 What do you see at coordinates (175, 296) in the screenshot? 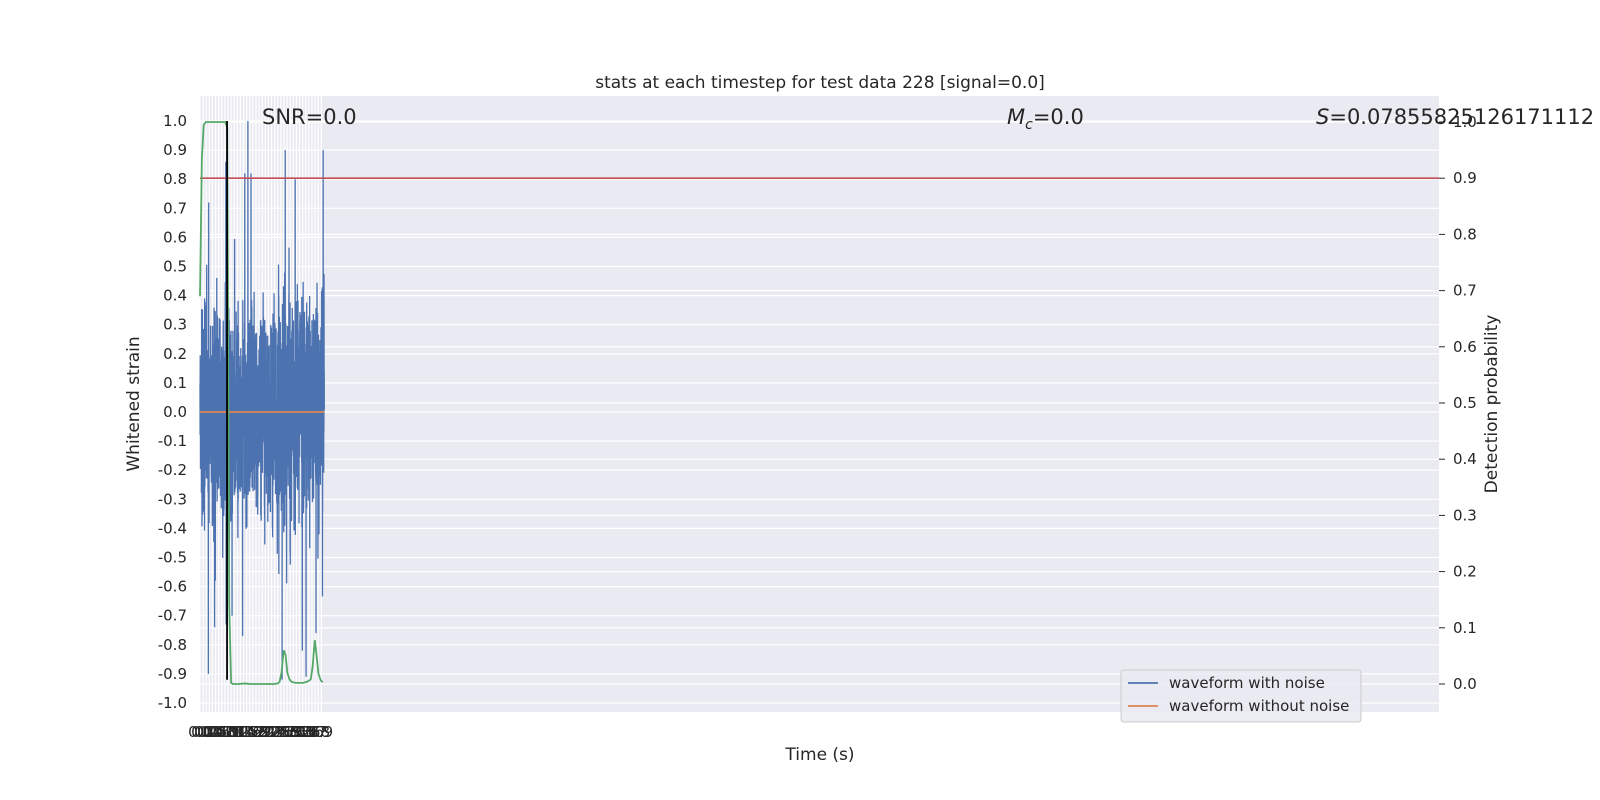
I see `y-tick-label-left: 0.4` at bounding box center [175, 296].